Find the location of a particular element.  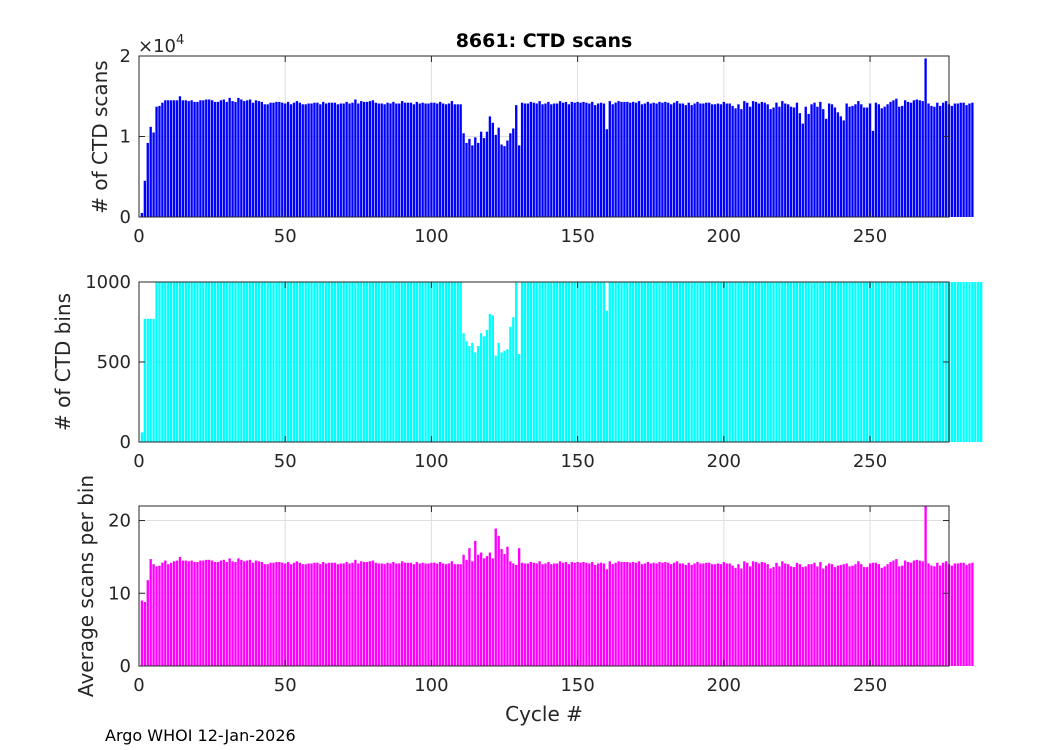

x-tick-label: 100 is located at coordinates (431, 685).